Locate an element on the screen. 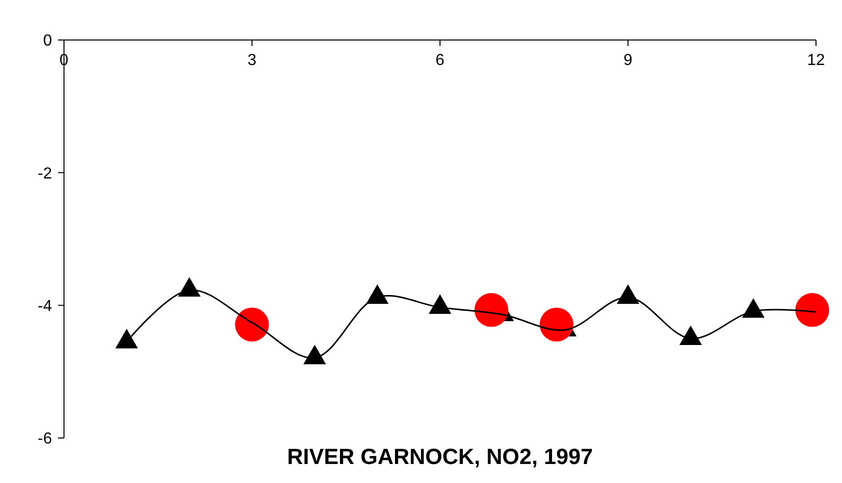 Image resolution: width=842 pixels, height=483 pixels. y-tick-label: -2 is located at coordinates (45, 173).